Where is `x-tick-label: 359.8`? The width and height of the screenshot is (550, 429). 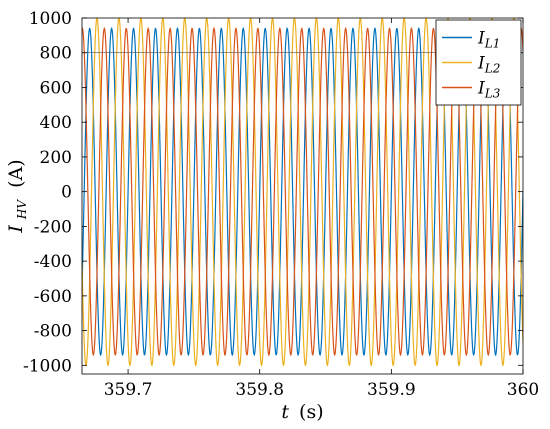 x-tick-label: 359.8 is located at coordinates (259, 390).